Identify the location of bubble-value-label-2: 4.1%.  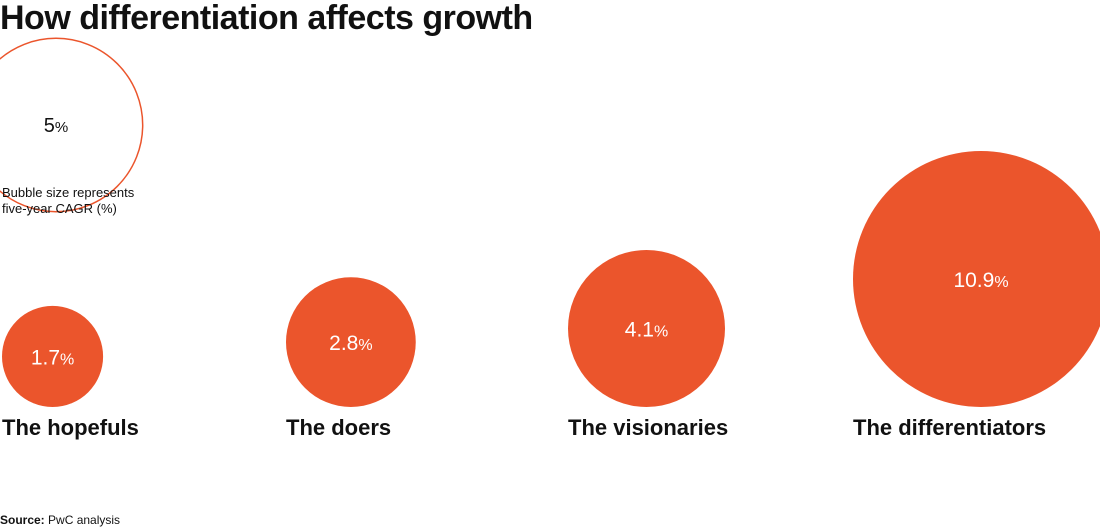
(646, 329).